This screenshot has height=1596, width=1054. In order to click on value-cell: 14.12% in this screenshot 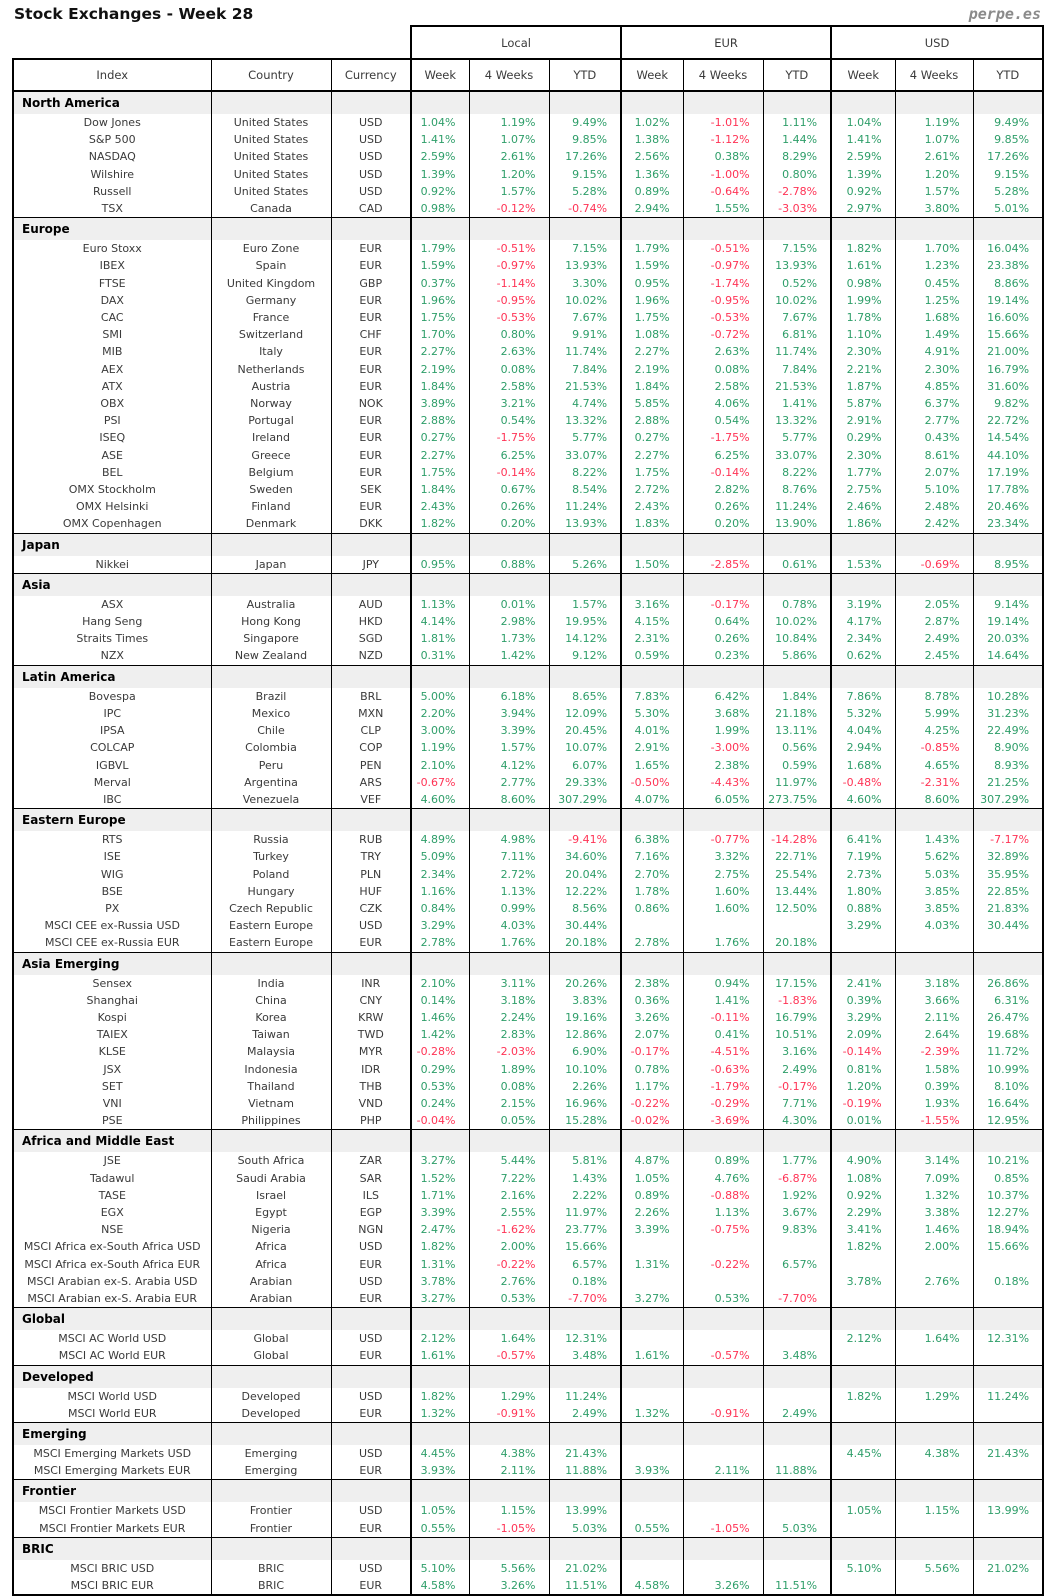, I will do `click(585, 639)`.